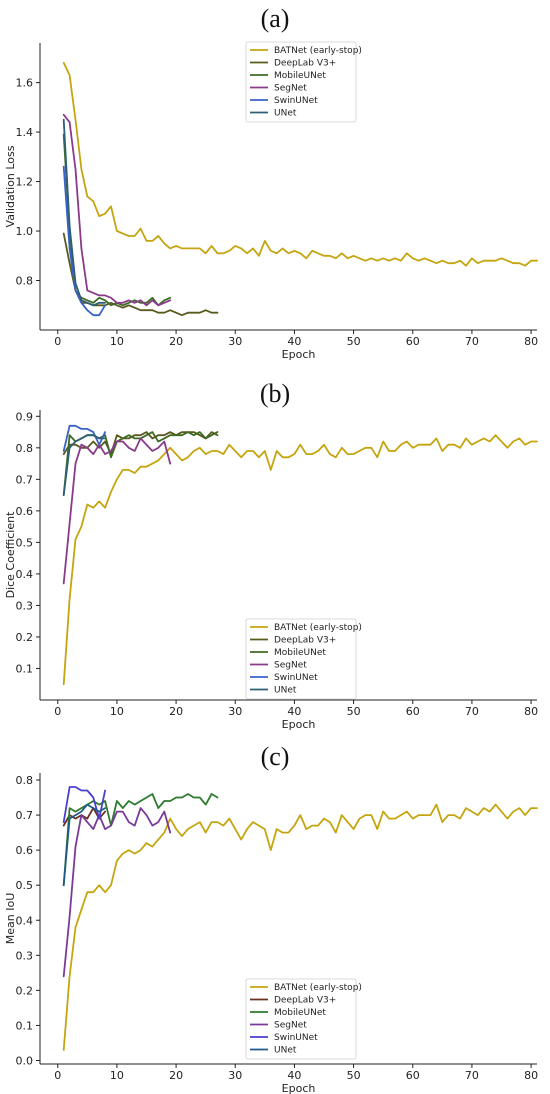 The height and width of the screenshot is (1094, 550). I want to click on panel-label-a: (a), so click(275, 18).